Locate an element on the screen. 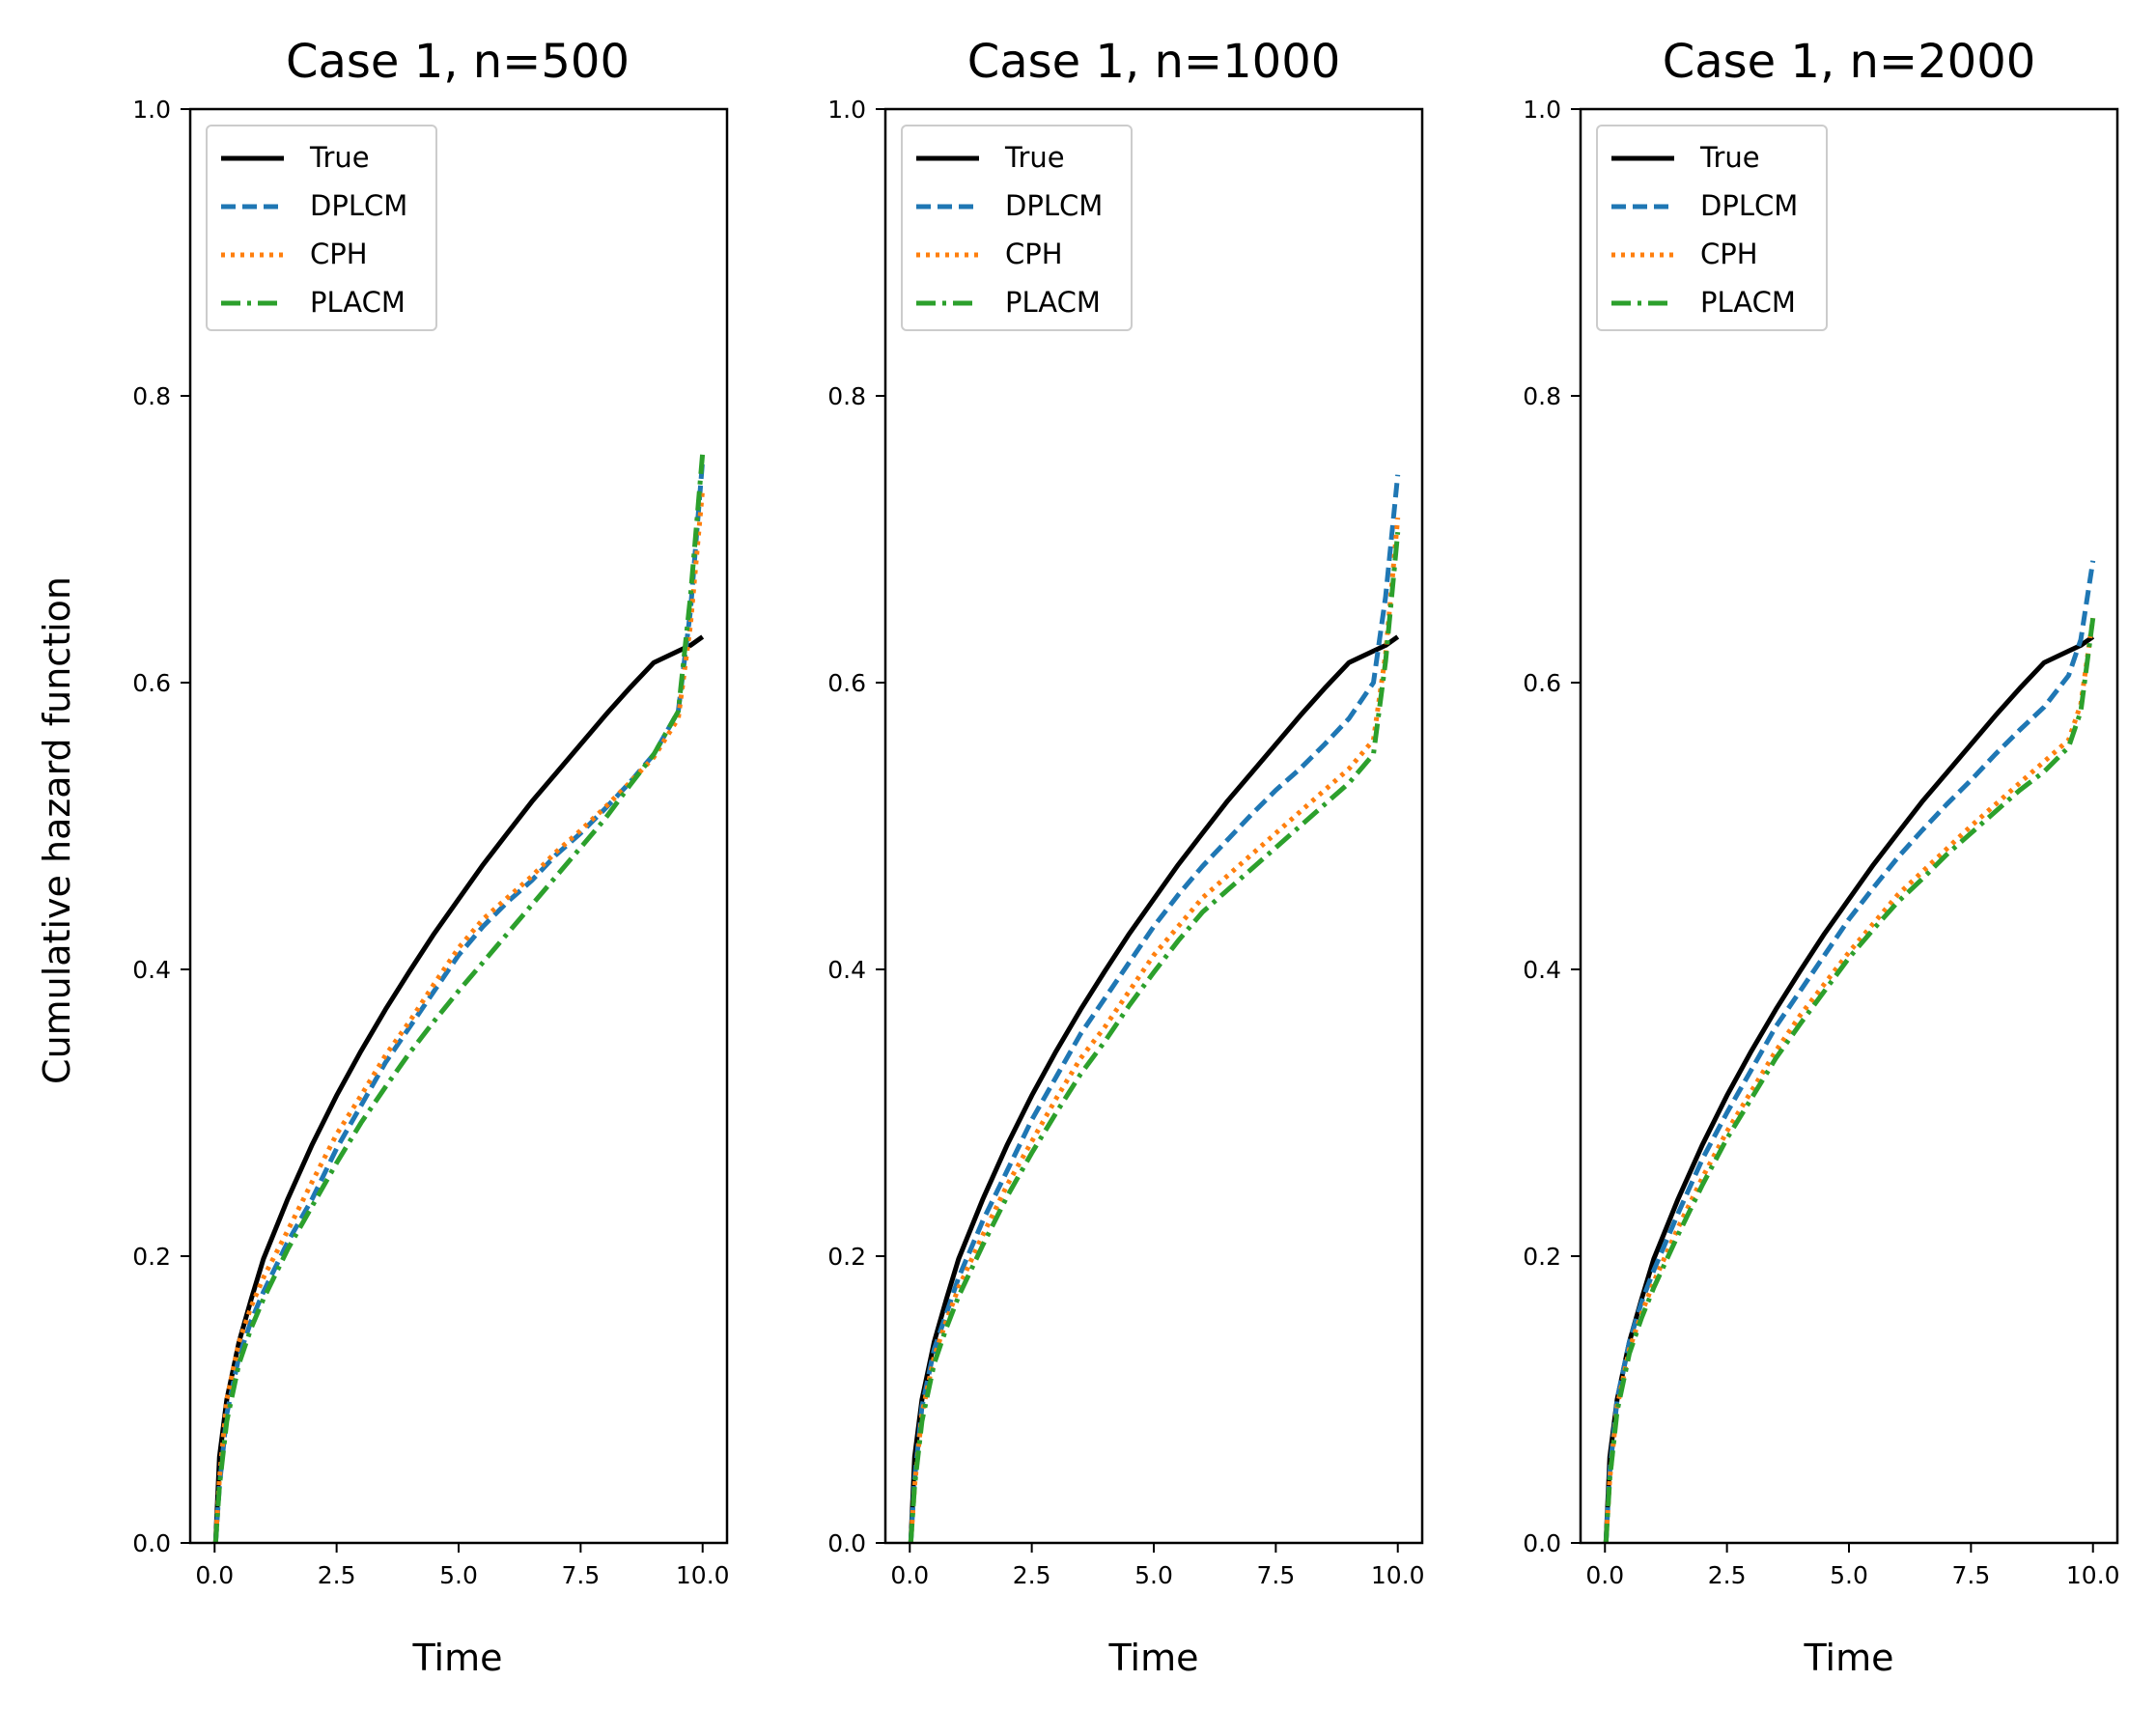 The image size is (2156, 1709). panel-3-title: Case 1, n=2000 is located at coordinates (1850, 62).